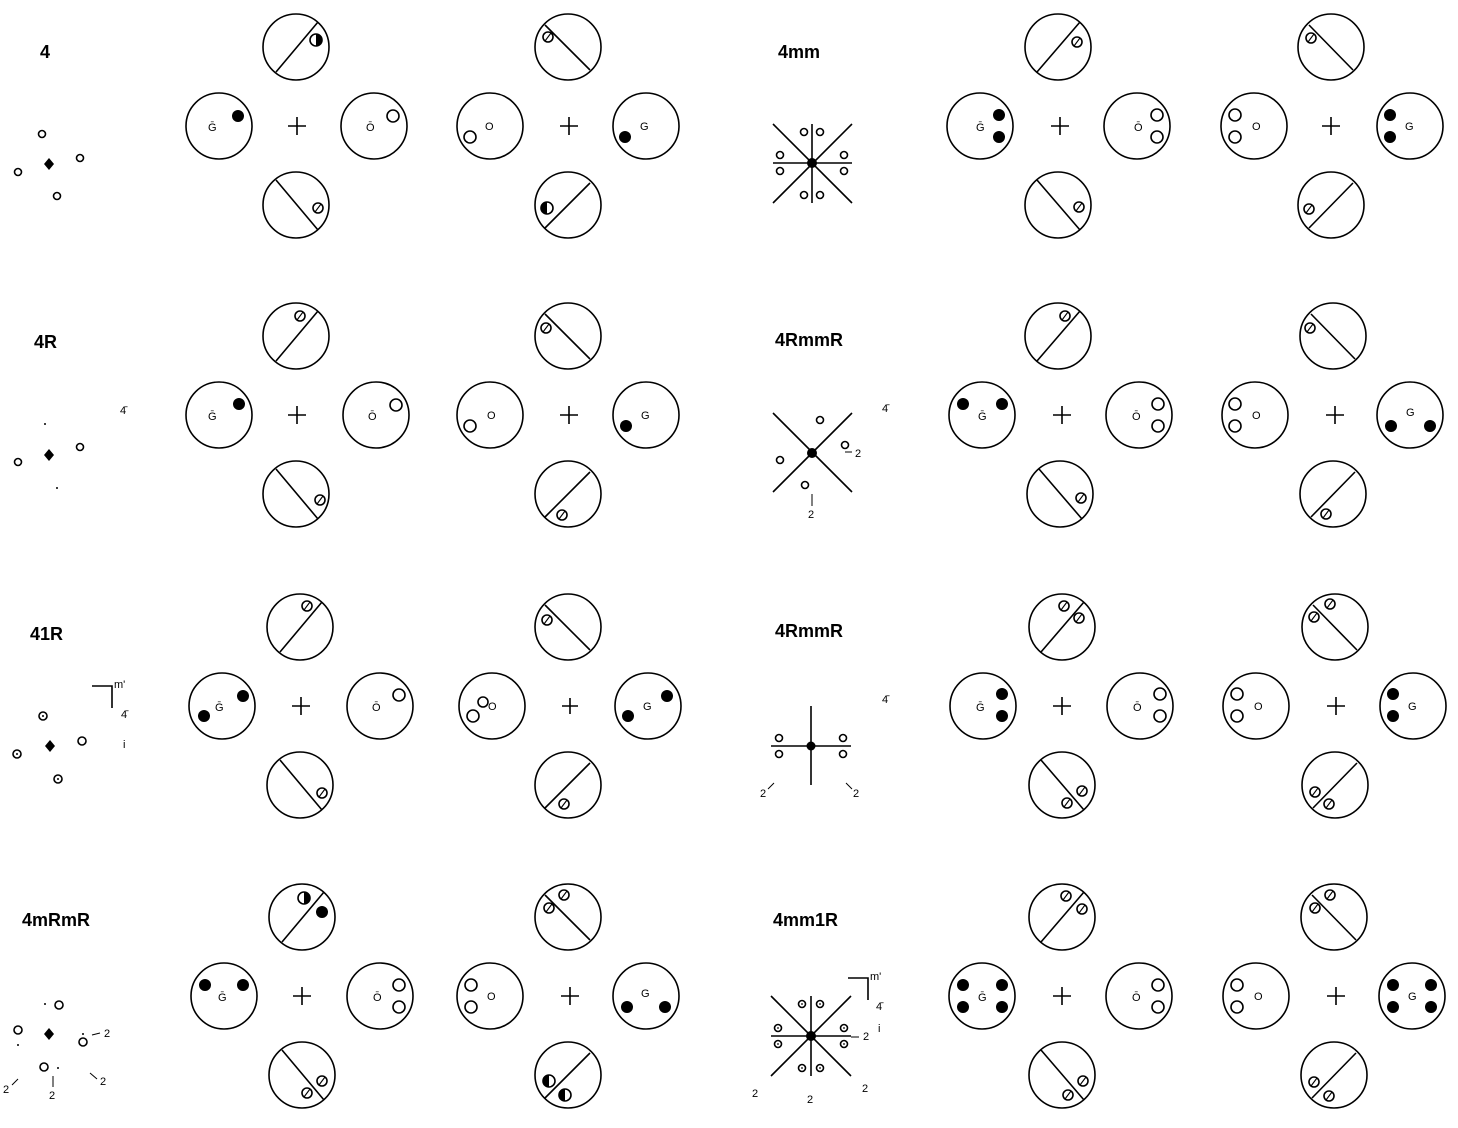  Describe the element at coordinates (805, 920) in the screenshot. I see `panel-label: 4mm1R` at that location.